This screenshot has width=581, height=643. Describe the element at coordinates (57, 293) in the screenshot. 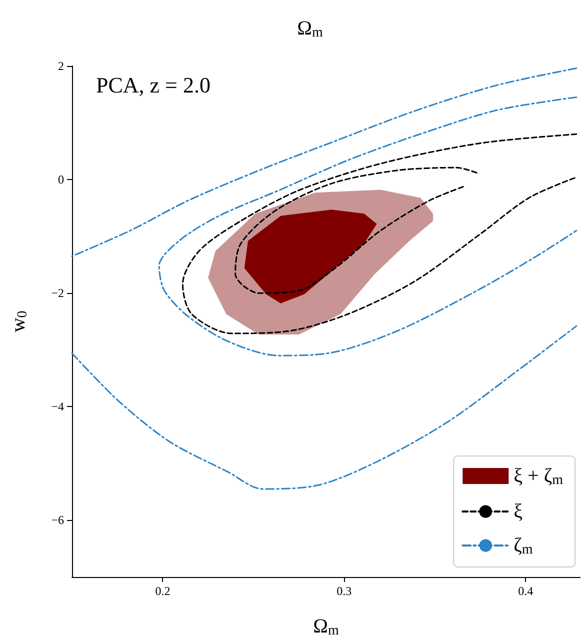

I see `y-tick-label: −2` at that location.